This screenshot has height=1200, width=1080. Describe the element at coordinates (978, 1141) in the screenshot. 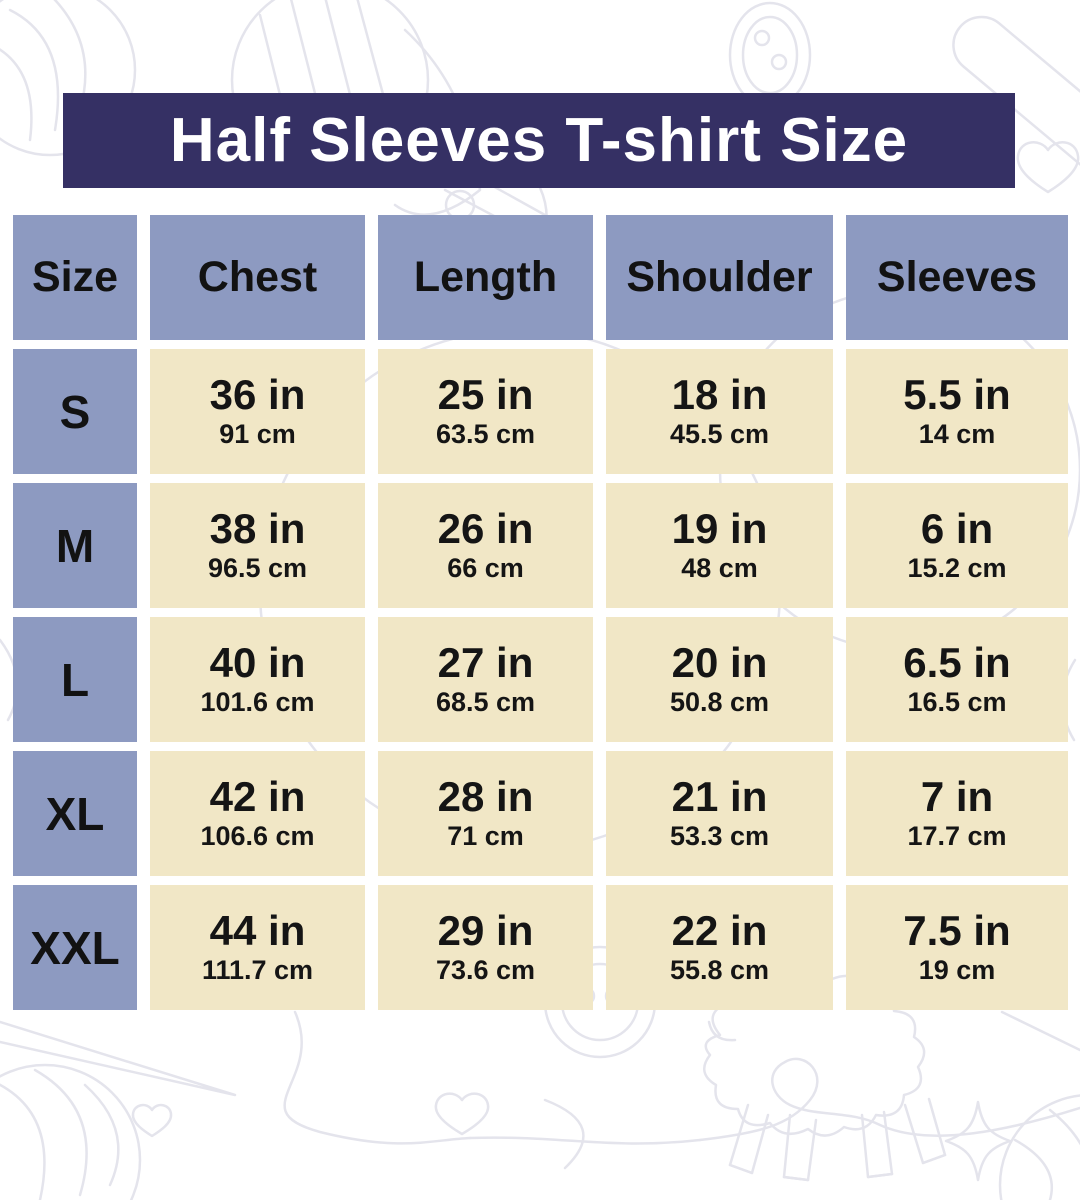

I see `sparkle-icon` at that location.